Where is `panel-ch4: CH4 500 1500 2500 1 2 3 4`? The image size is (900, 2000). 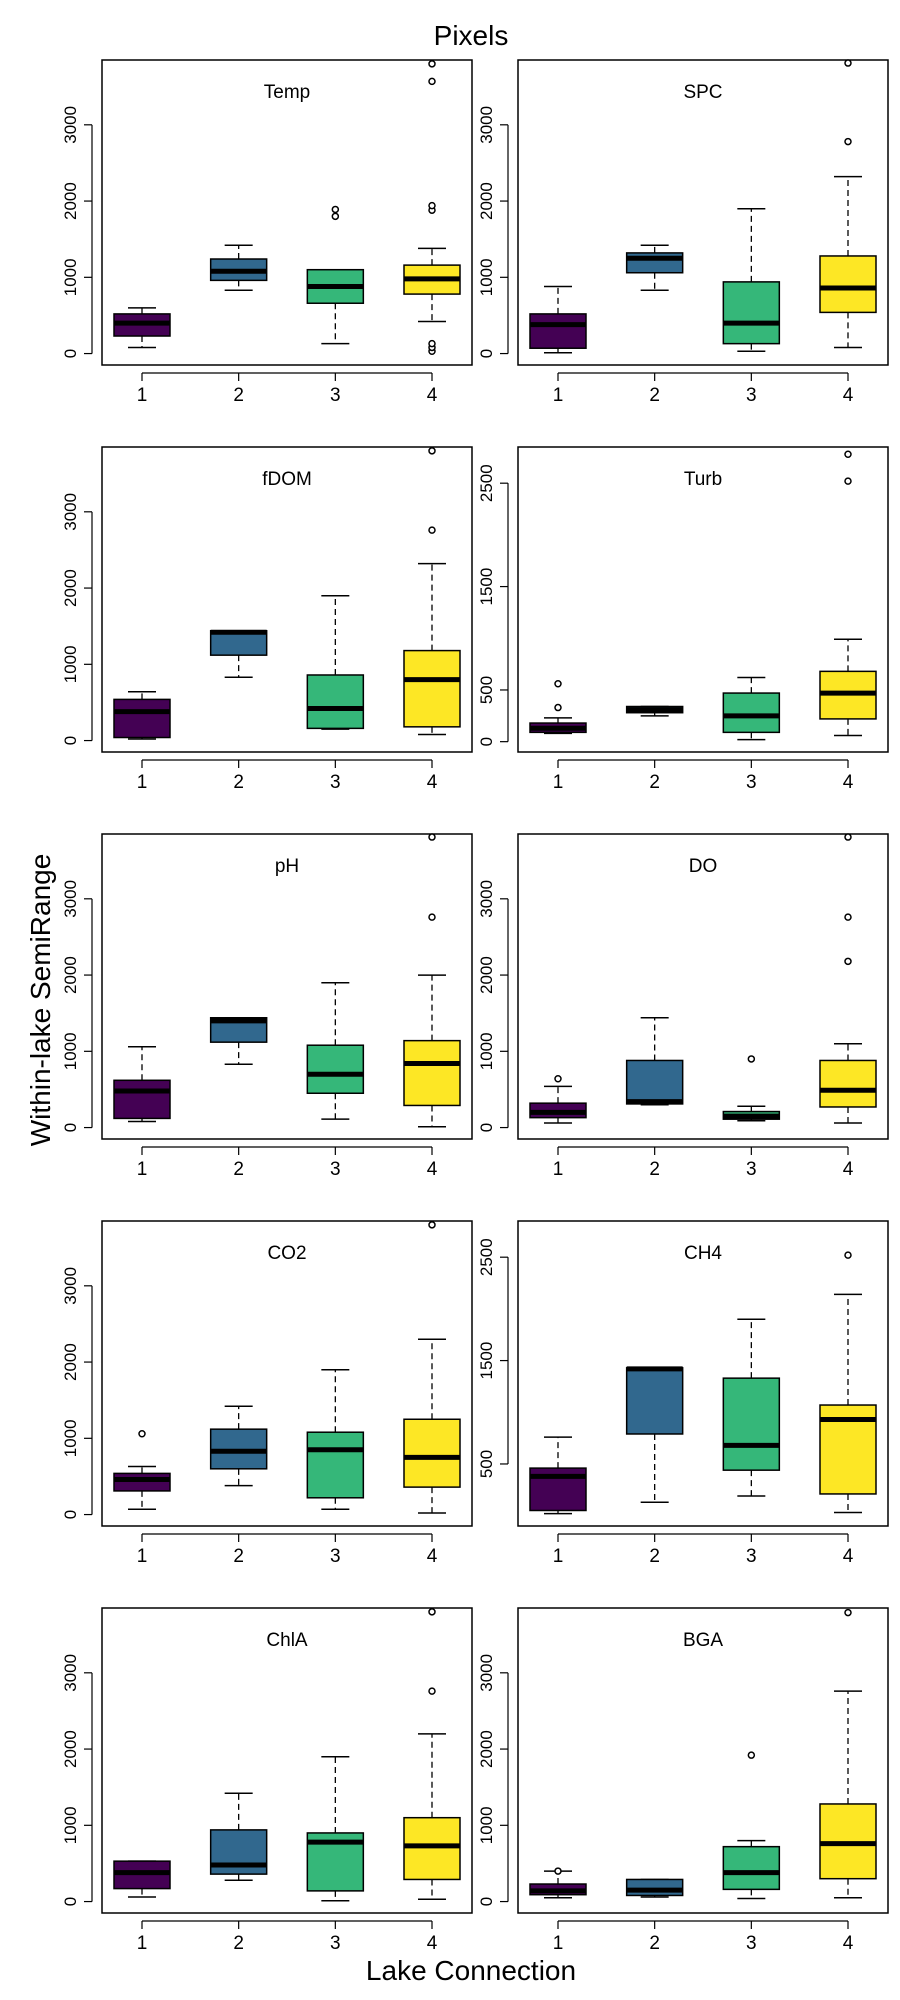
panel-ch4: CH4 500 1500 2500 1 2 3 4 is located at coordinates (683, 1393).